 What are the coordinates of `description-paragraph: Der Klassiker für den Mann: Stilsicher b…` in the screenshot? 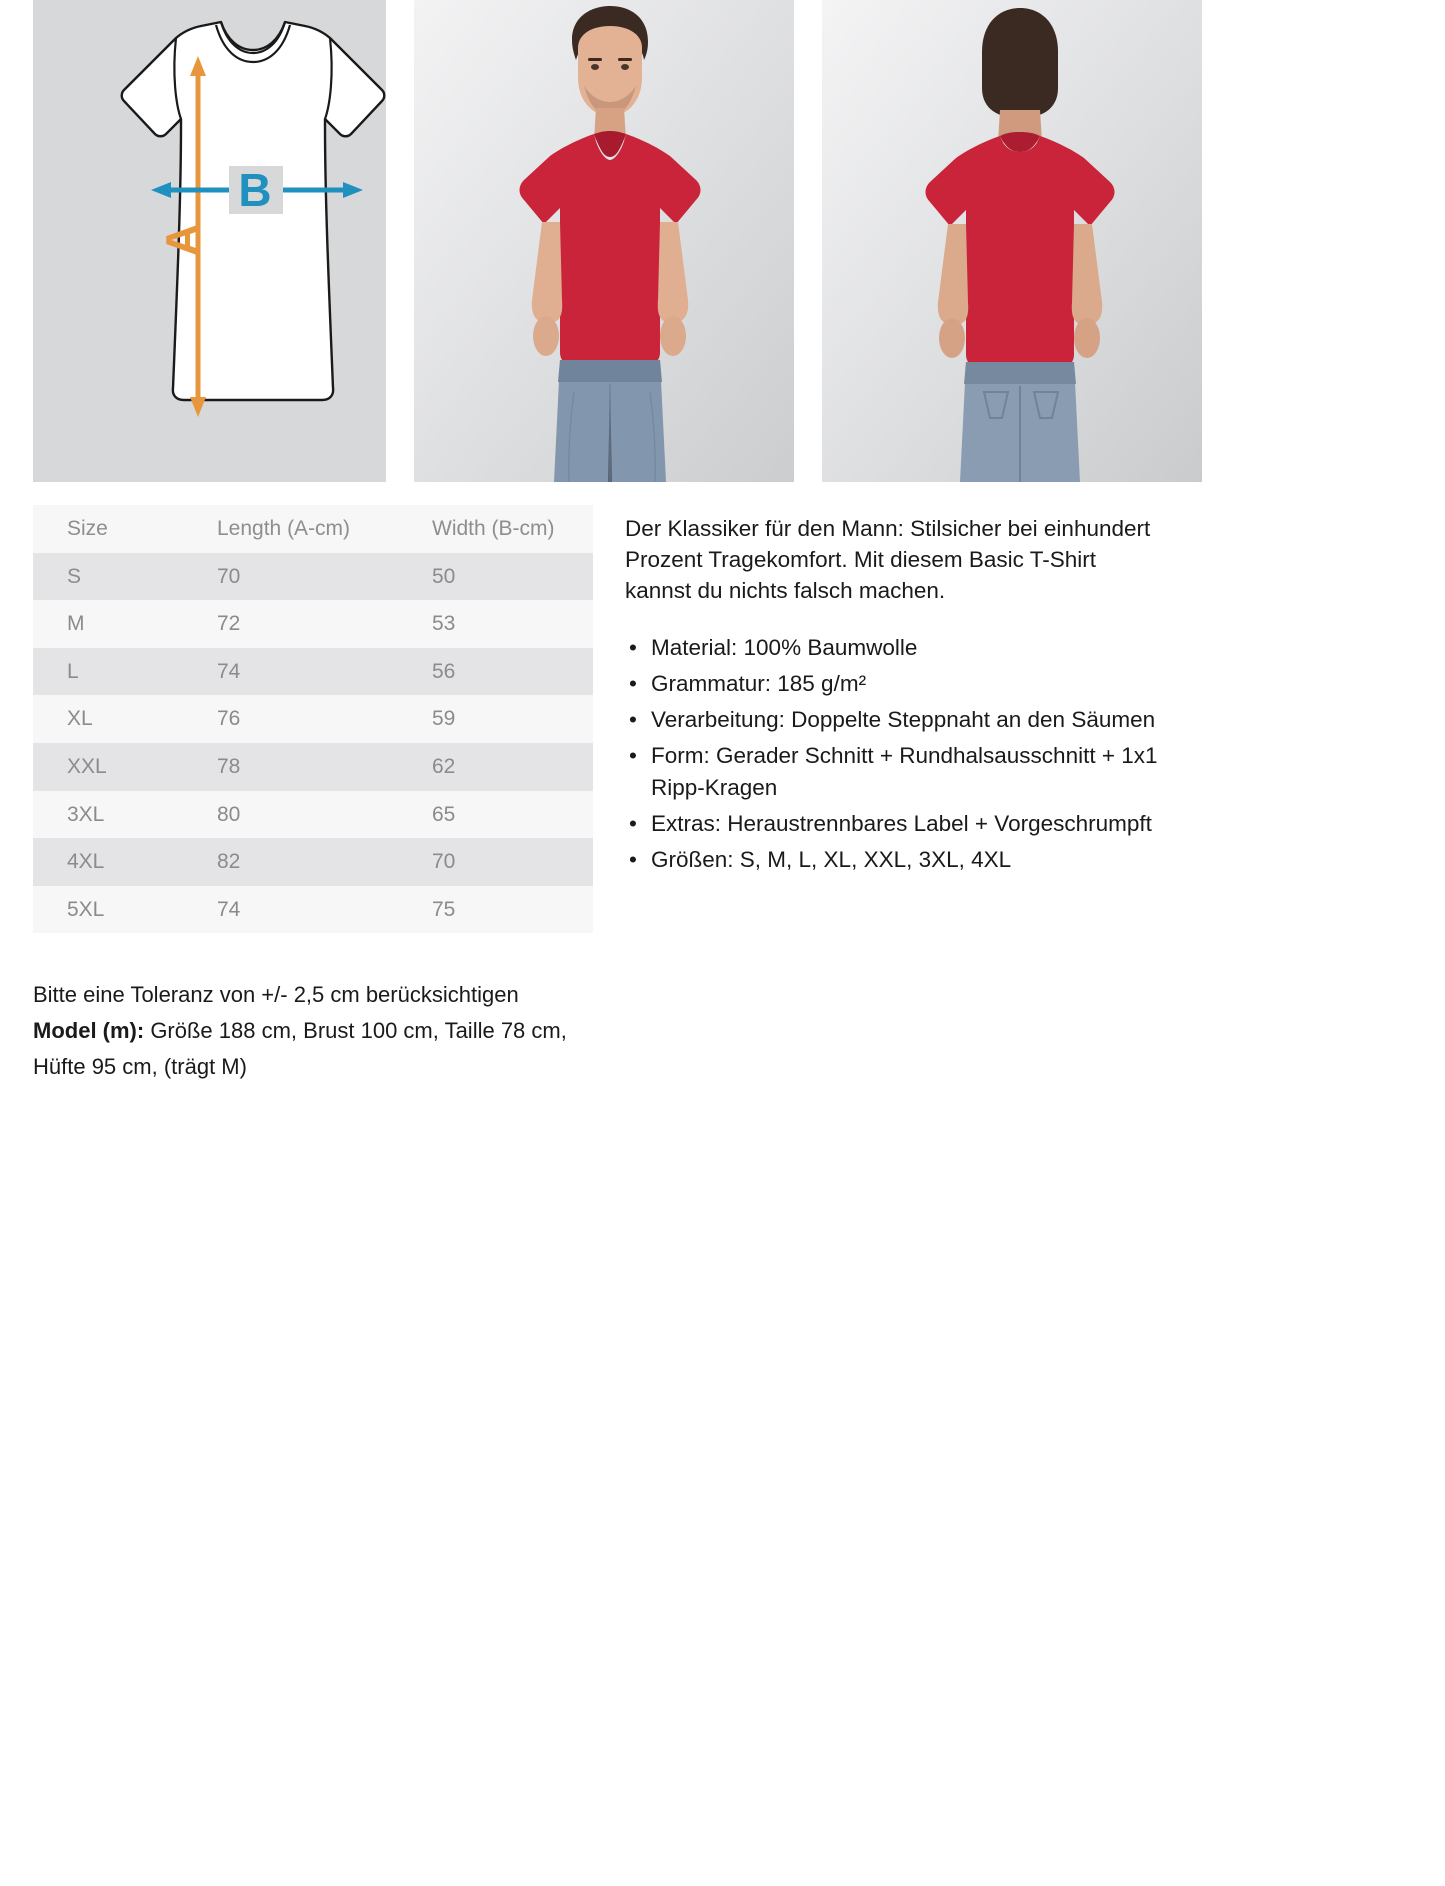 It's located at (888, 560).